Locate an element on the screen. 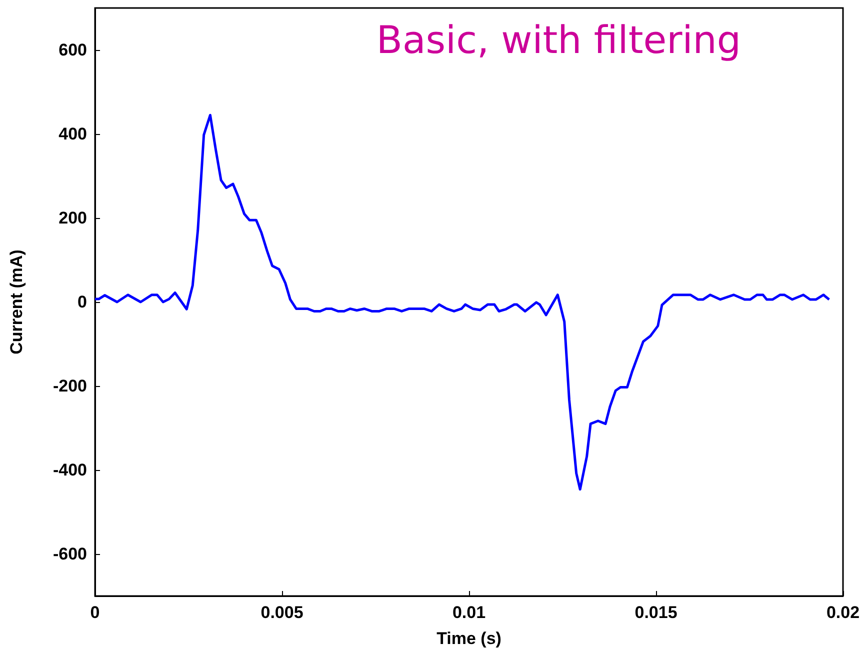  y-axis-title: Current (mA) is located at coordinates (16, 302).